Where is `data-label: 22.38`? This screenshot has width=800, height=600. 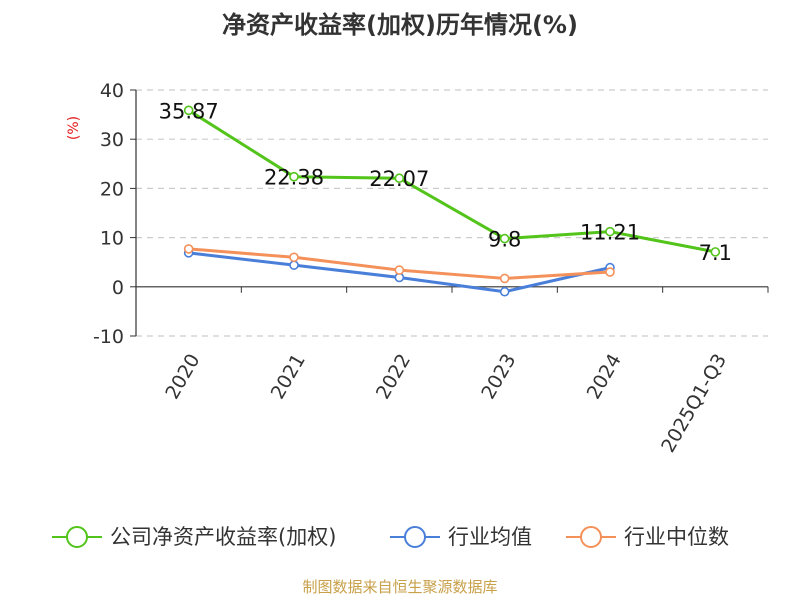 data-label: 22.38 is located at coordinates (294, 178).